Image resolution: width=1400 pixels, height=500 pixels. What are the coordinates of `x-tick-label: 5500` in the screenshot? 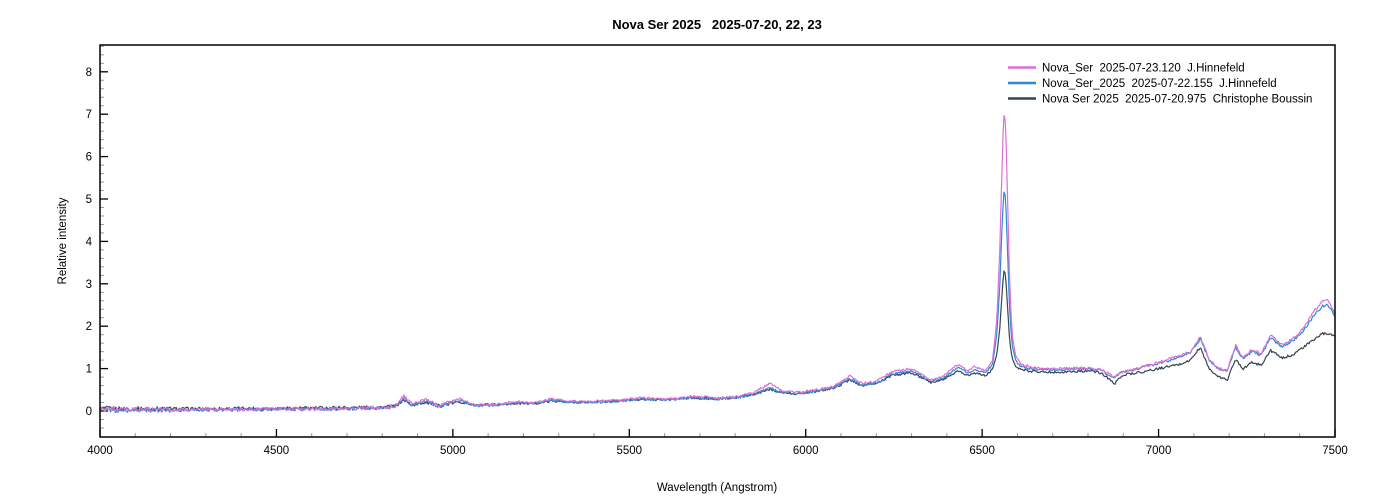 It's located at (629, 451).